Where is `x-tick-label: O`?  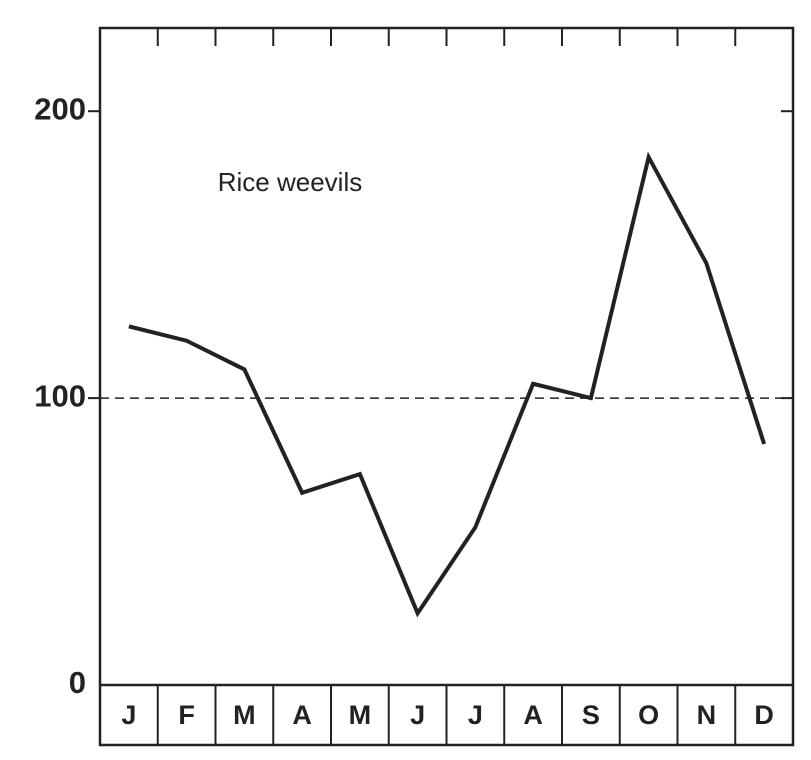 x-tick-label: O is located at coordinates (648, 715).